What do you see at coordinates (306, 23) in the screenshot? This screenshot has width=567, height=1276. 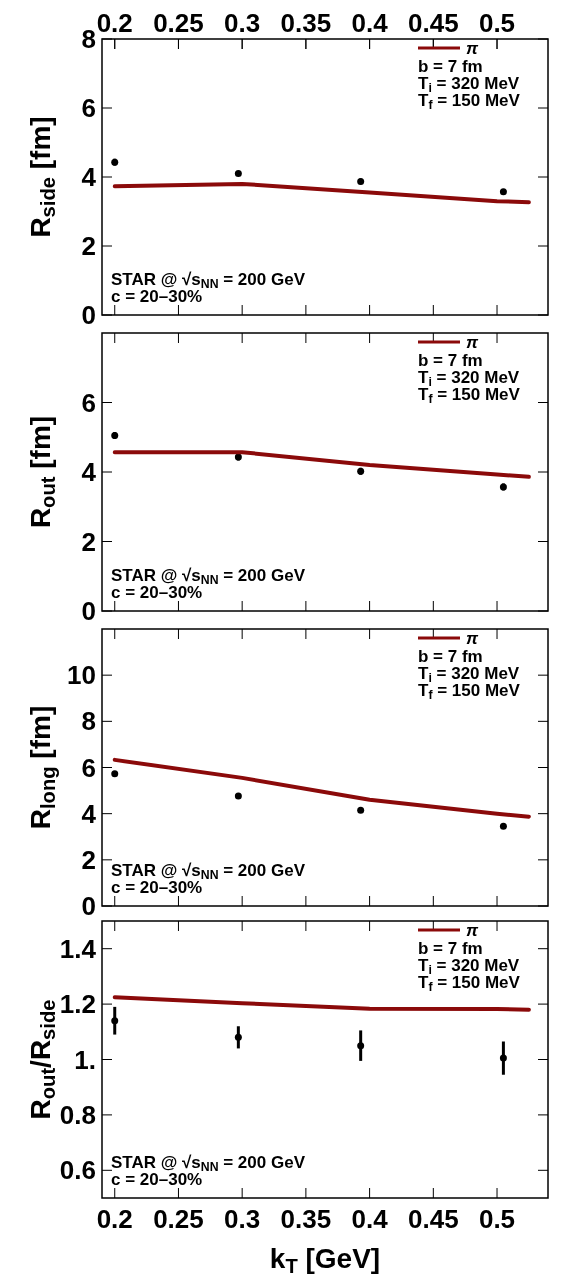 I see `x2-tick-label: 0.35` at bounding box center [306, 23].